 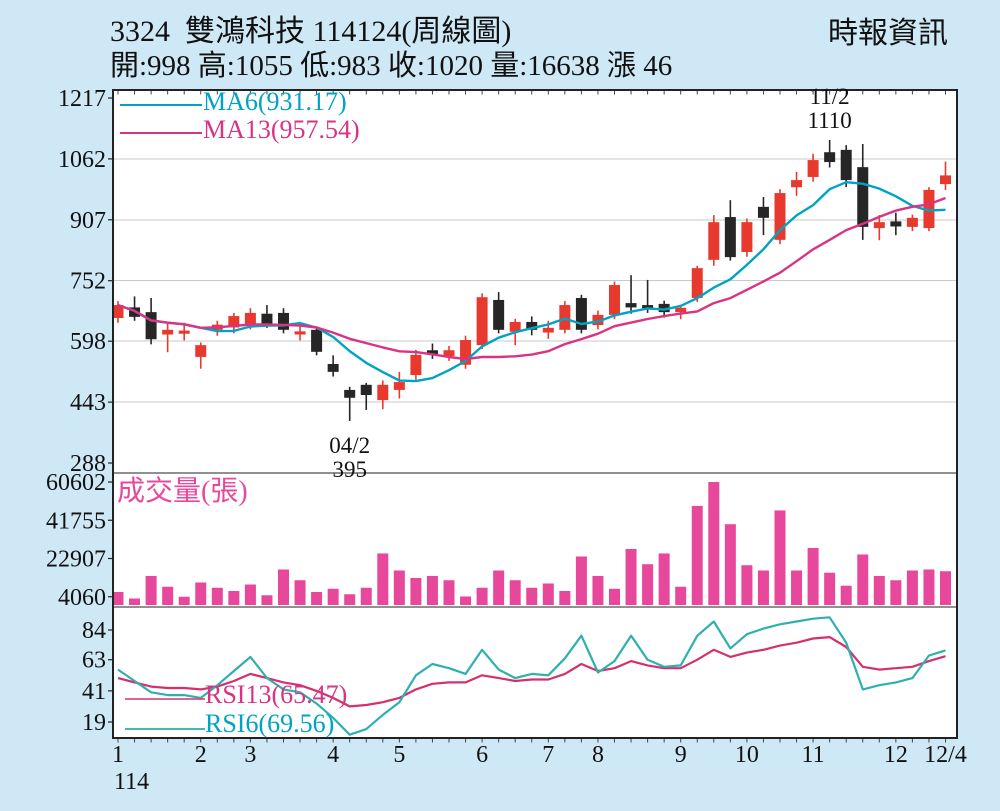 I want to click on month-label: 10, so click(x=747, y=755).